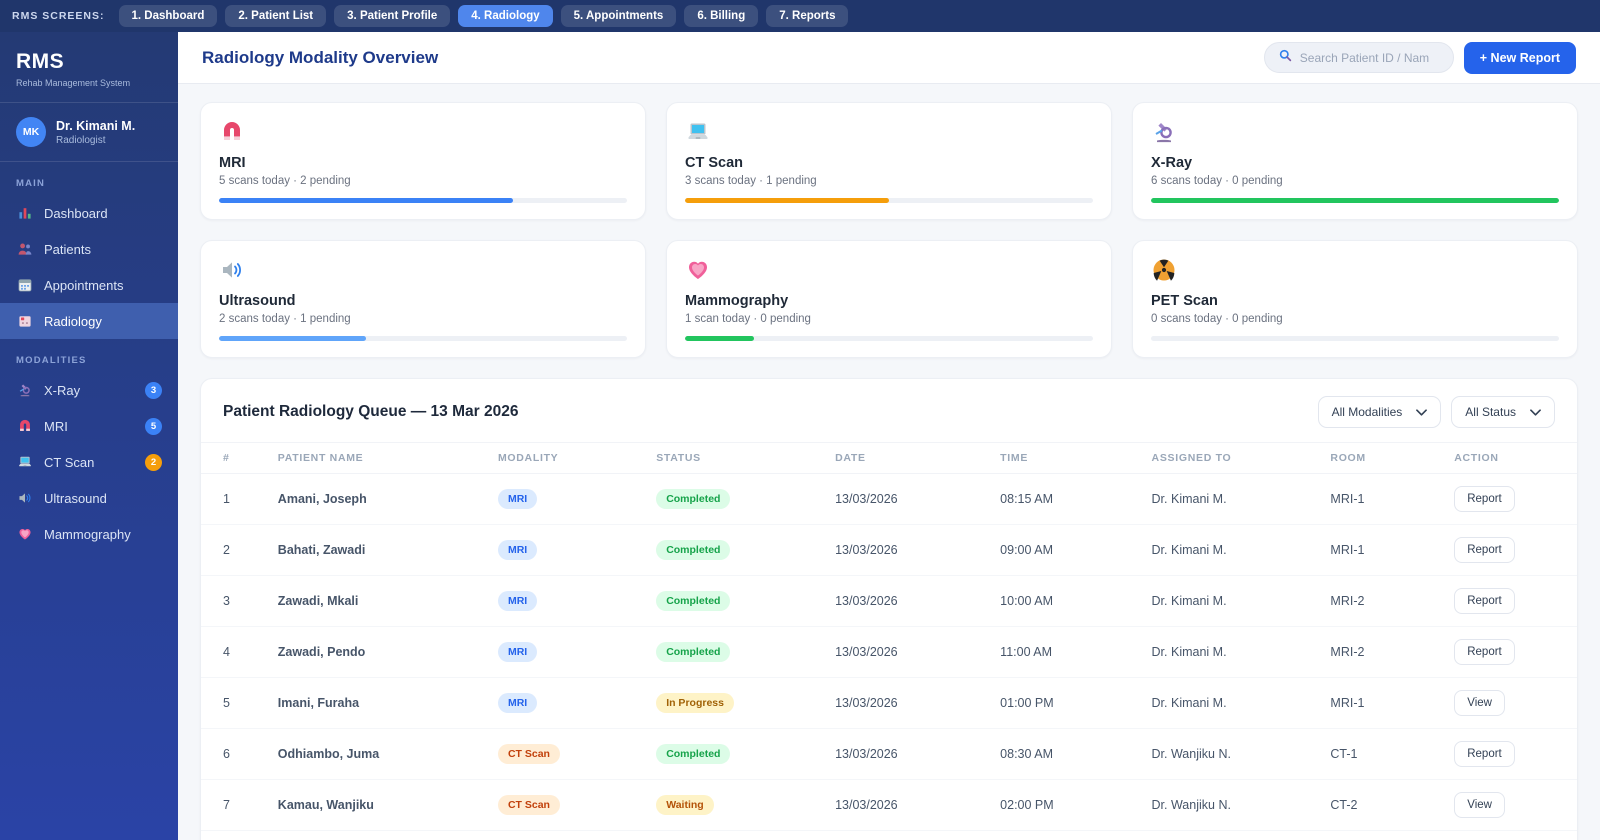 This screenshot has width=1600, height=840. Describe the element at coordinates (1068, 754) in the screenshot. I see `cell-time: 08:30 AM` at that location.